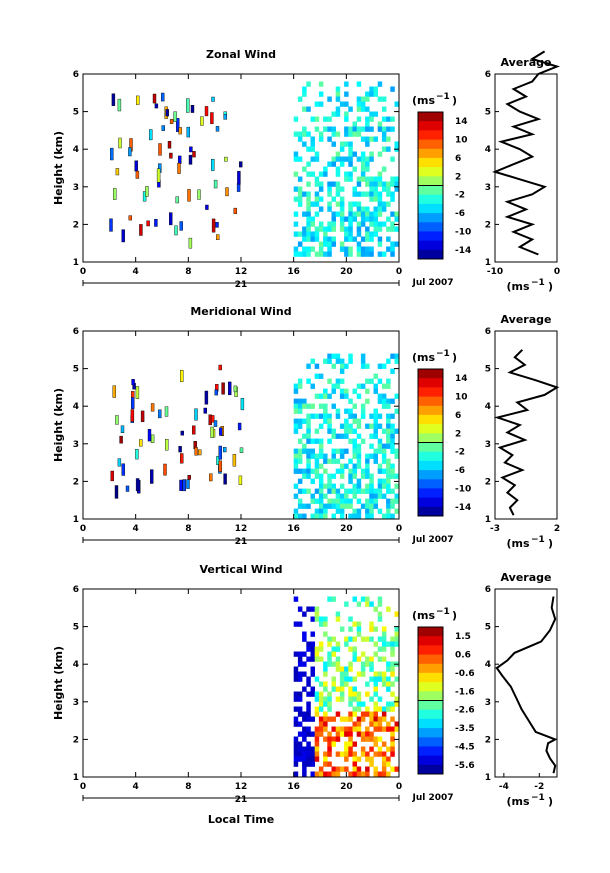 This screenshot has width=610, height=873. What do you see at coordinates (241, 542) in the screenshot?
I see `date-label: 21` at bounding box center [241, 542].